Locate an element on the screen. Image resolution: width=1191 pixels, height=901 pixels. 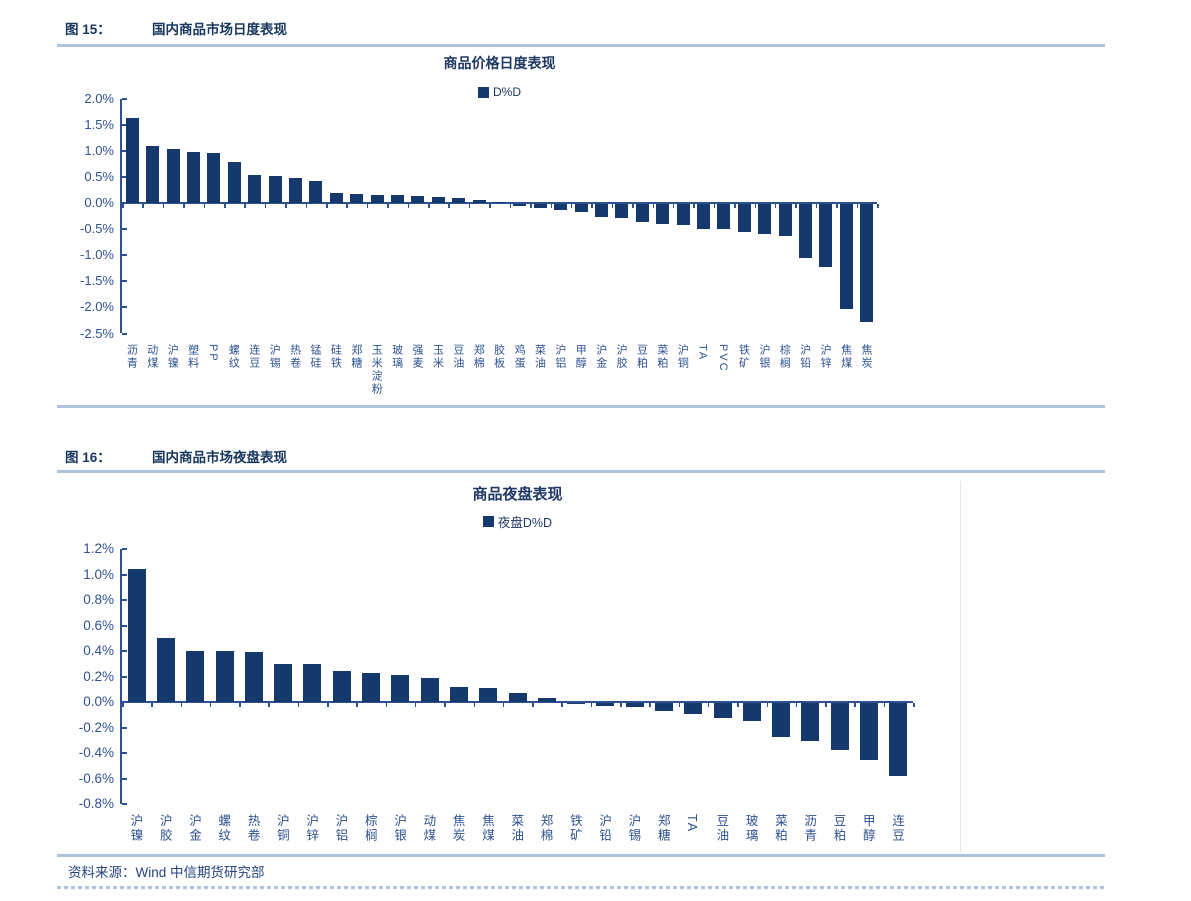
legend-swatch-icon is located at coordinates (483, 92).